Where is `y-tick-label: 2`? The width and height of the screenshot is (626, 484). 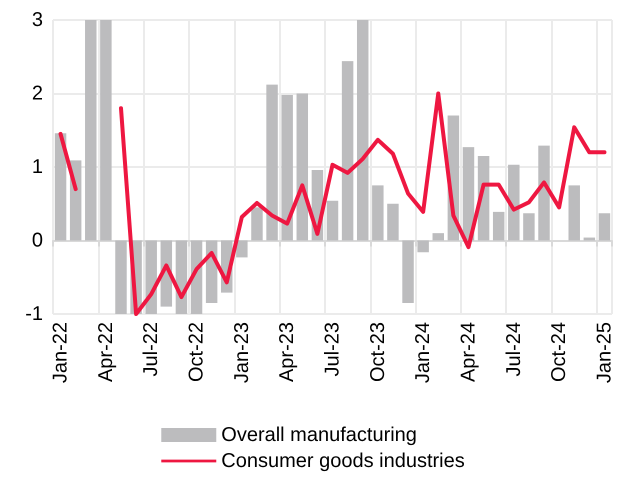
y-tick-label: 2 is located at coordinates (37, 93).